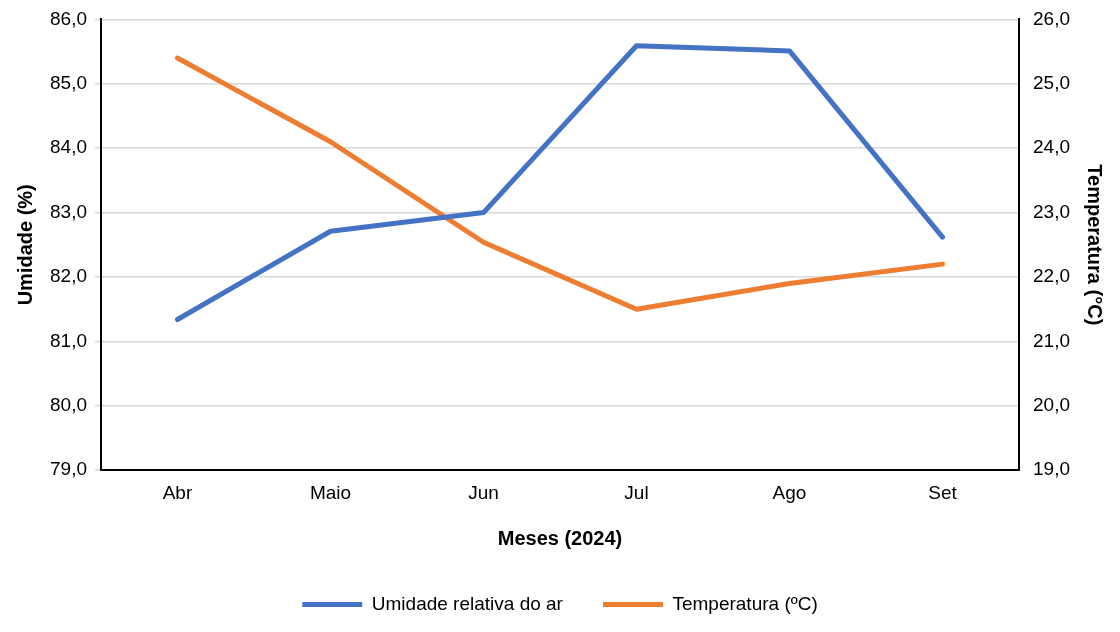 The image size is (1120, 632). I want to click on y-tick-label: 86,0, so click(68, 18).